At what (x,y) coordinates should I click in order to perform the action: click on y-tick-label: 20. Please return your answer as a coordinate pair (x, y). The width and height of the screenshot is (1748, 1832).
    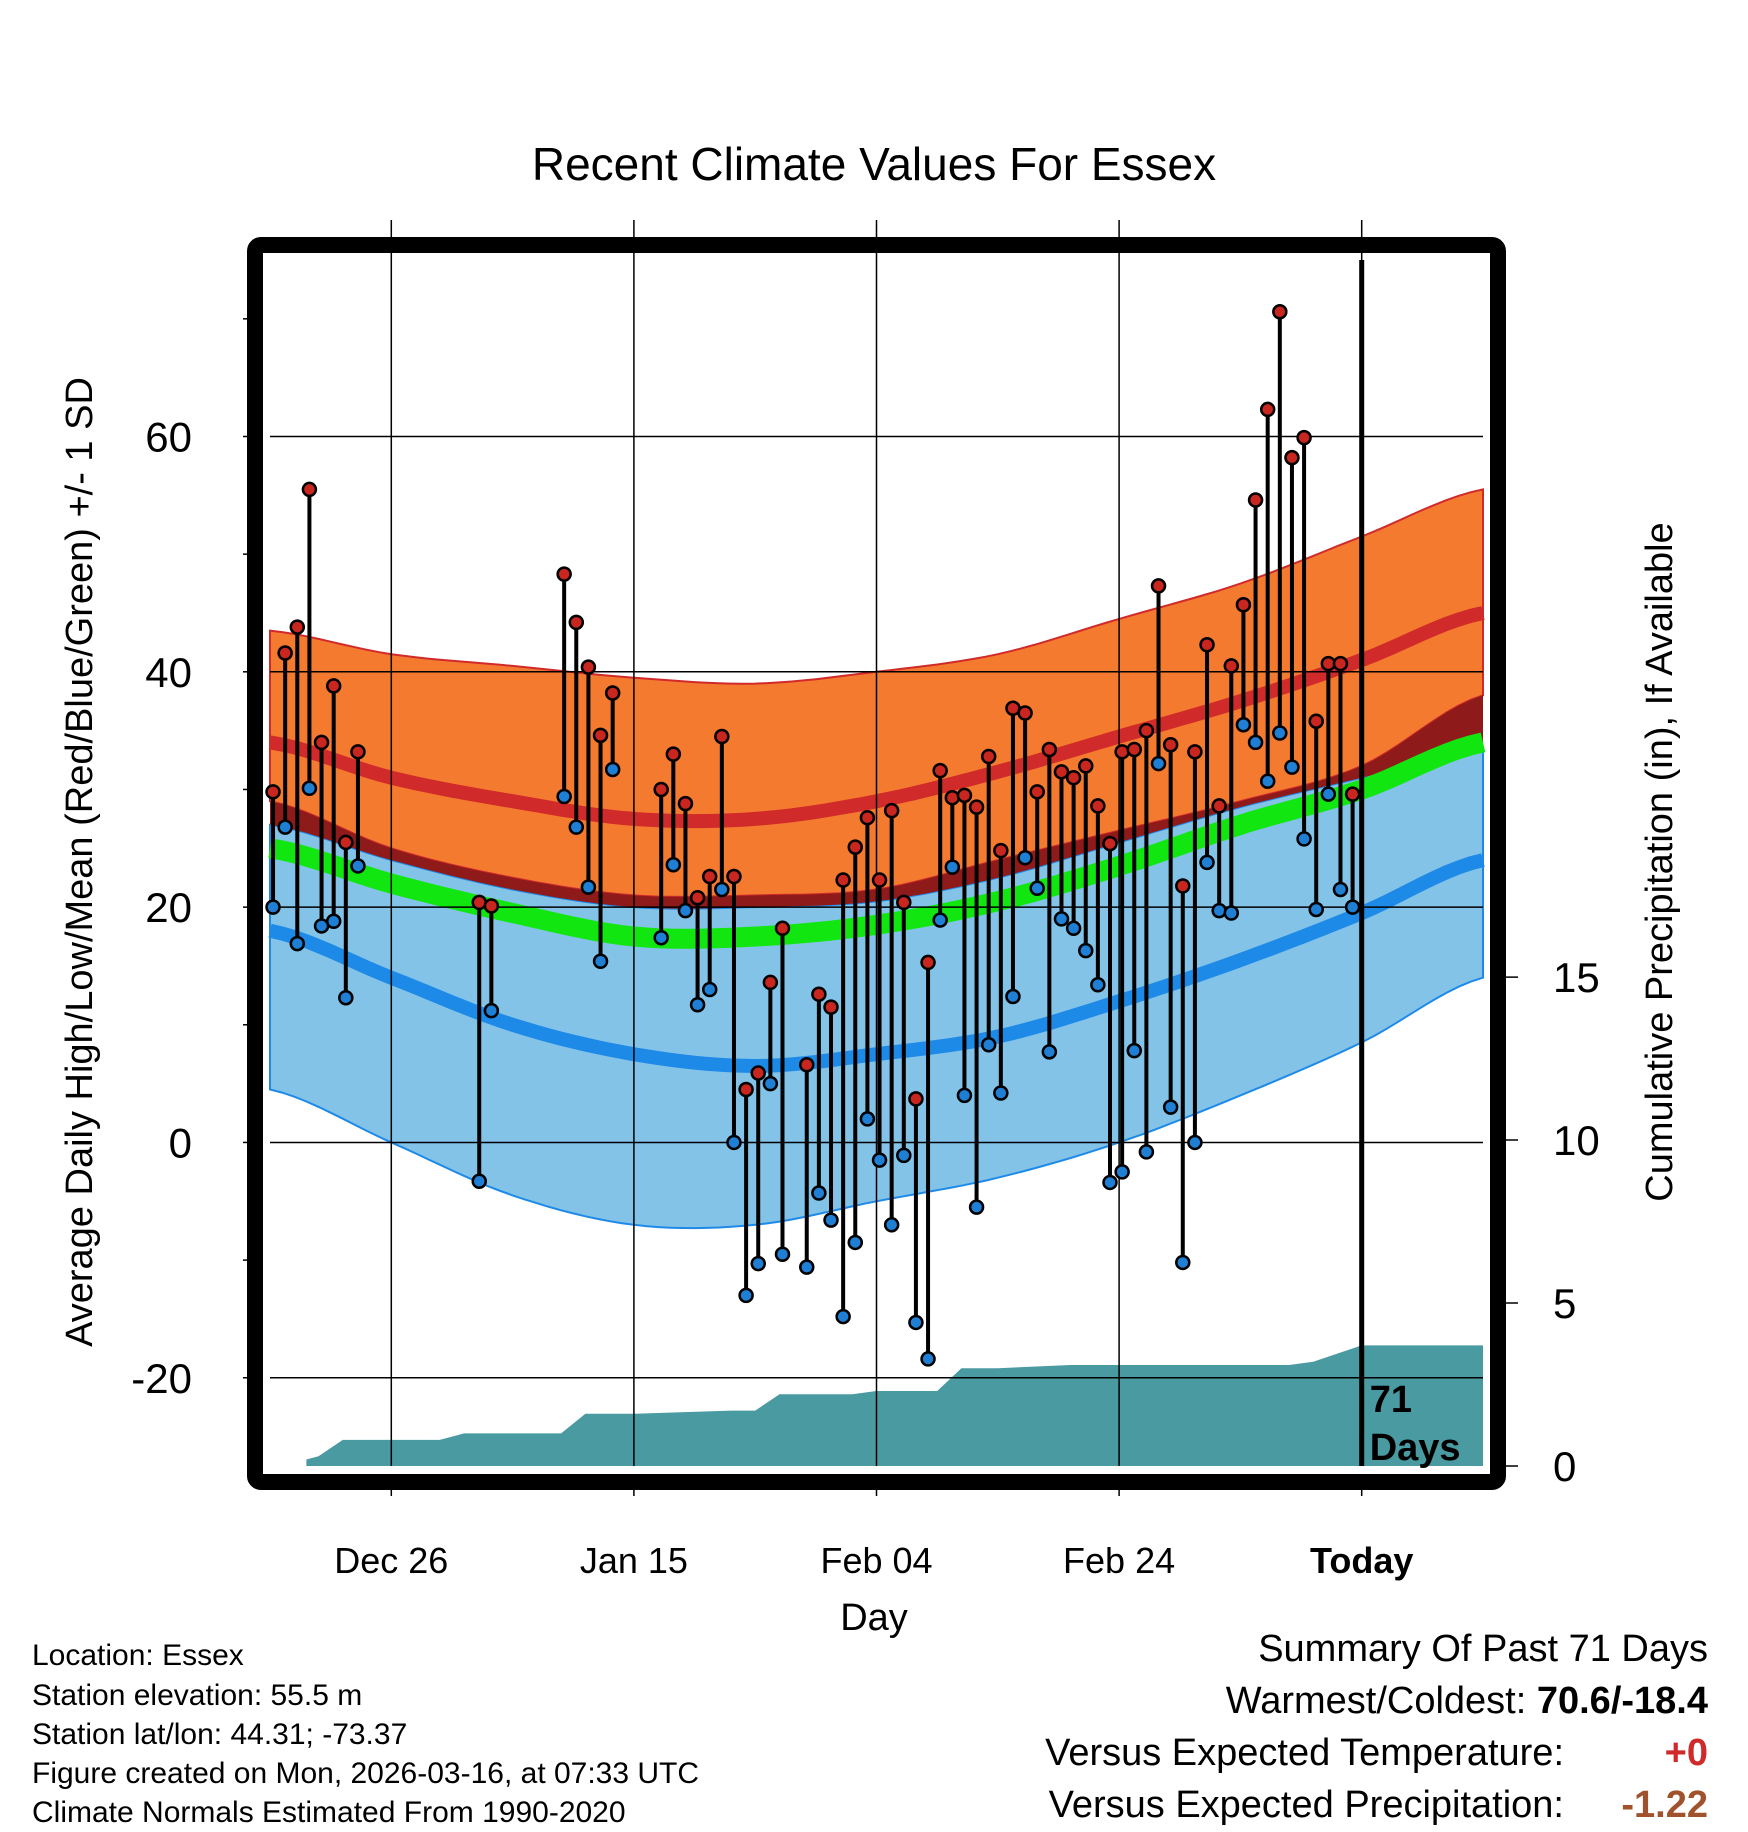
    Looking at the image, I should click on (168, 907).